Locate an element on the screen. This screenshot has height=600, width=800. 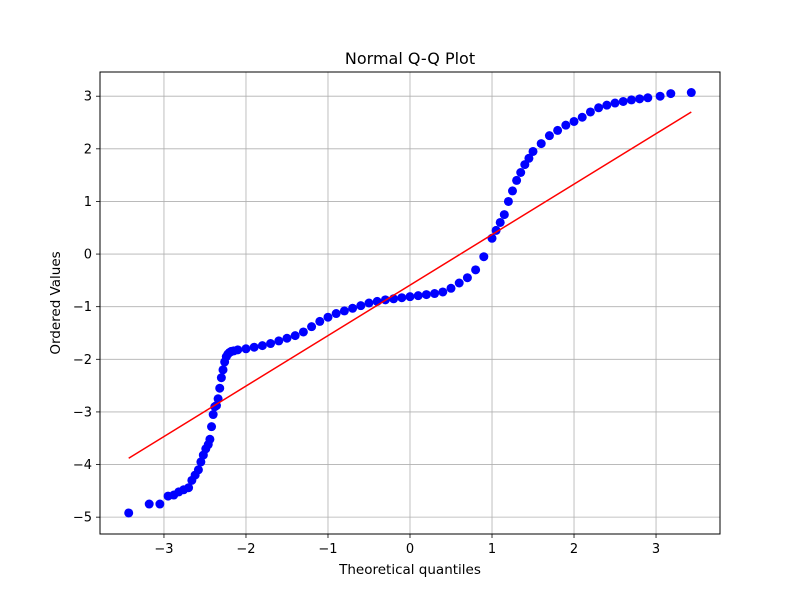
y-tick-label: −3 is located at coordinates (82, 412).